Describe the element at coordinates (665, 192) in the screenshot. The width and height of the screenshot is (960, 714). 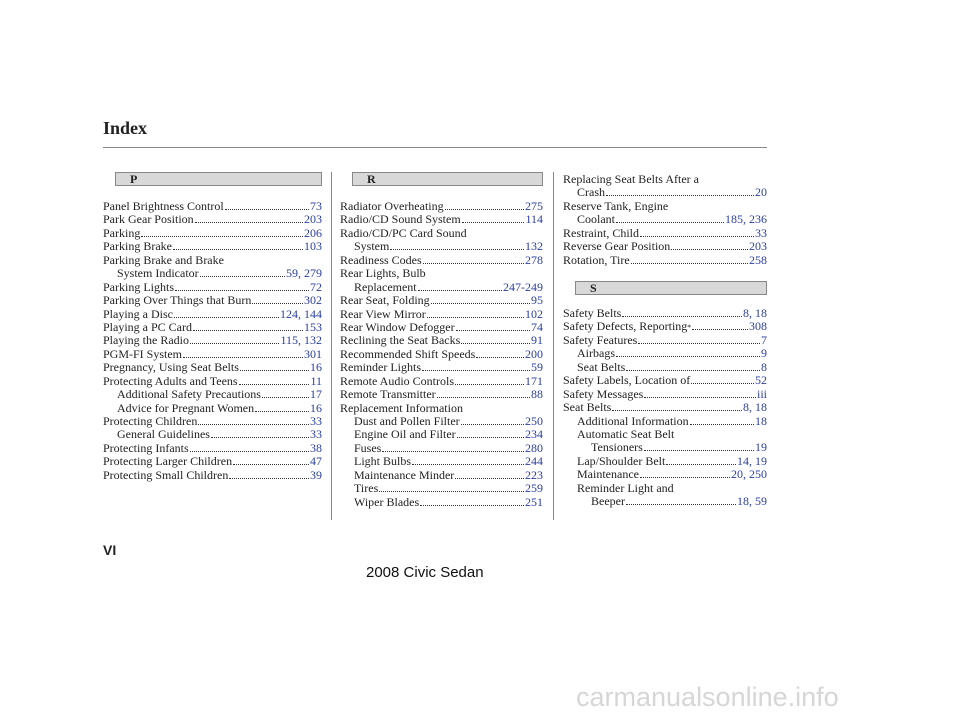
I see `index-entry: Crash 20` at that location.